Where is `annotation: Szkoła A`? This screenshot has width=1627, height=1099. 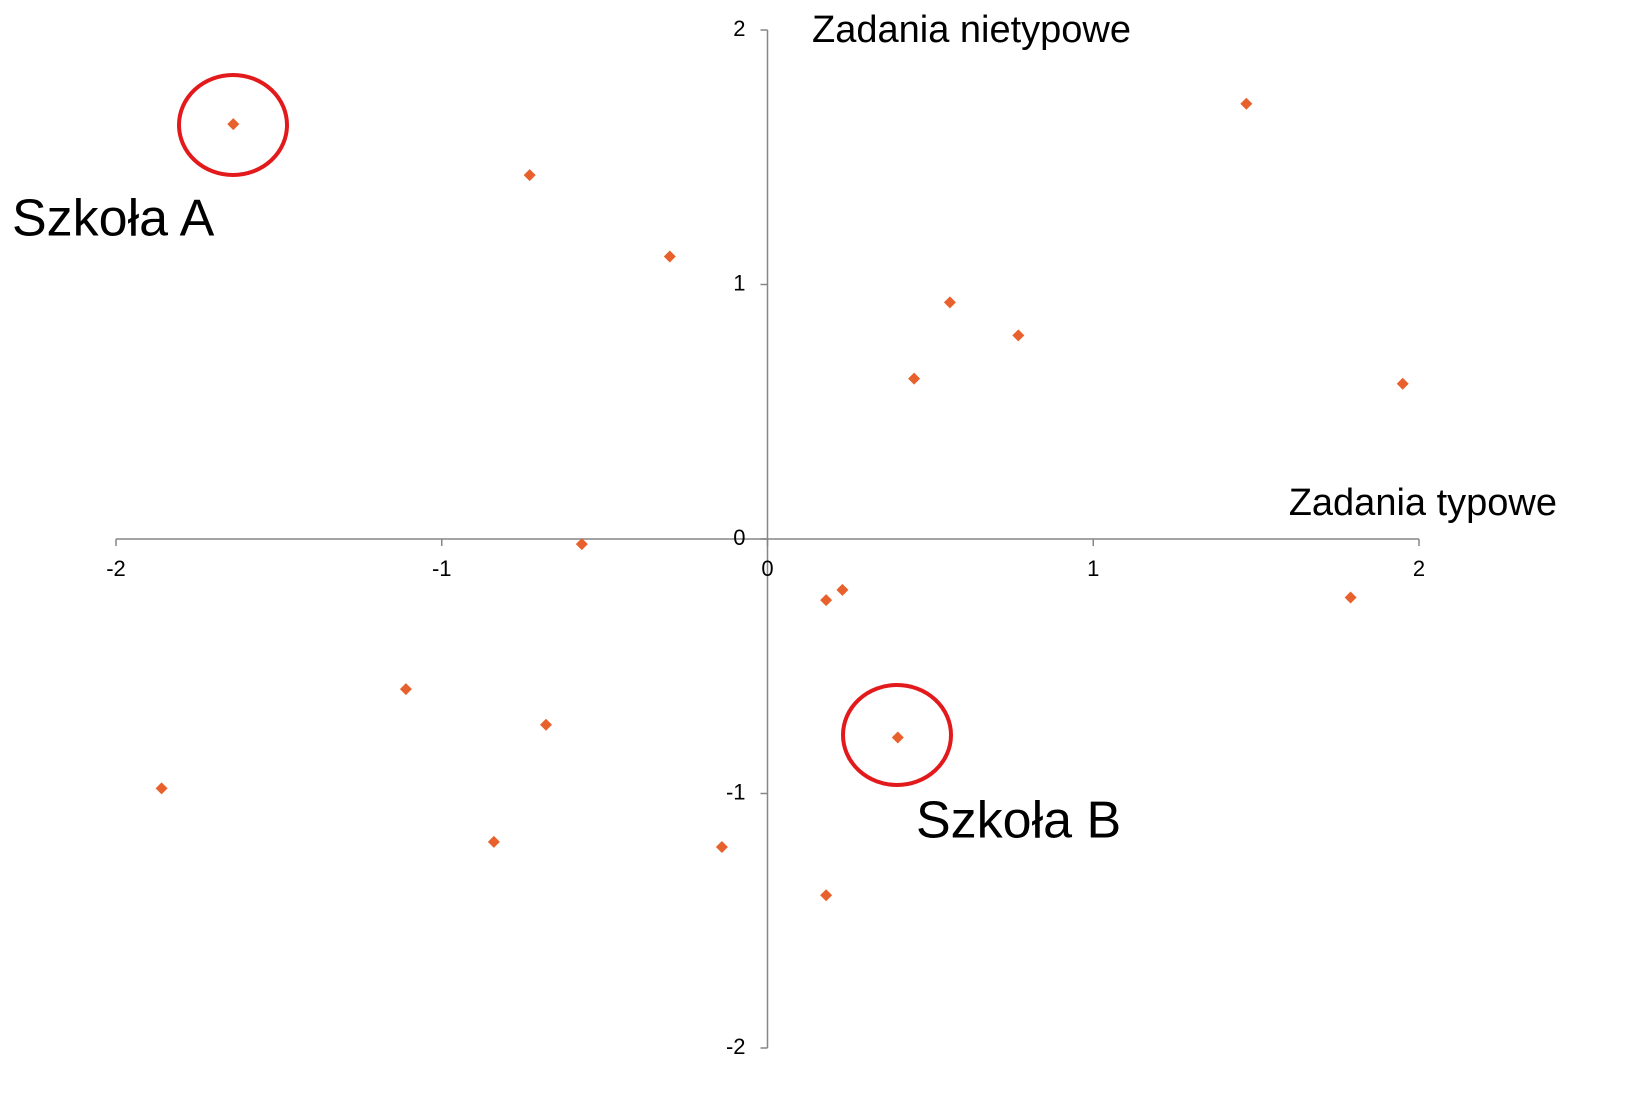 annotation: Szkoła A is located at coordinates (113, 219).